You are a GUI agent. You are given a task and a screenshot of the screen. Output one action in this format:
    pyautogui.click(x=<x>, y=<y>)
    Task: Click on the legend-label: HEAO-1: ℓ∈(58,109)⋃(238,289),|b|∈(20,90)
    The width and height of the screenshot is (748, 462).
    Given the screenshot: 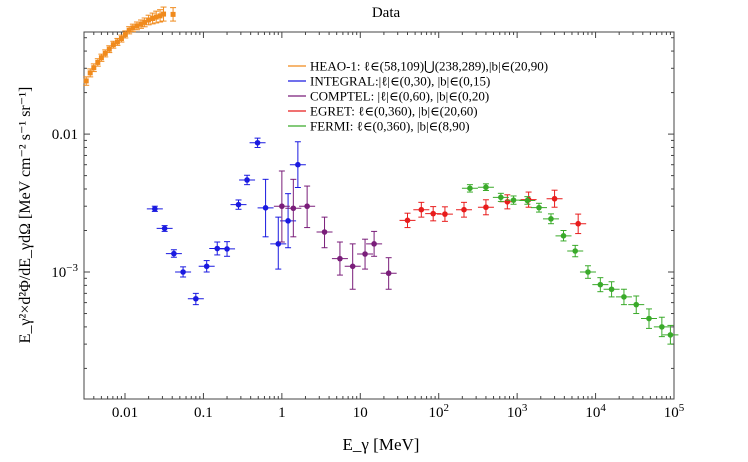 What is the action you would take?
    pyautogui.click(x=429, y=66)
    